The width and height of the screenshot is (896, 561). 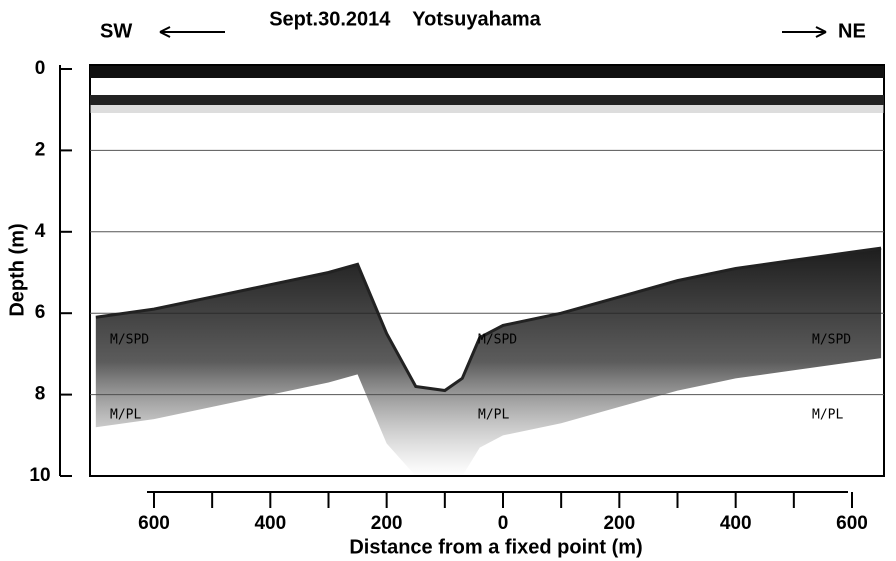 What do you see at coordinates (40, 149) in the screenshot?
I see `y-tick-label: 2` at bounding box center [40, 149].